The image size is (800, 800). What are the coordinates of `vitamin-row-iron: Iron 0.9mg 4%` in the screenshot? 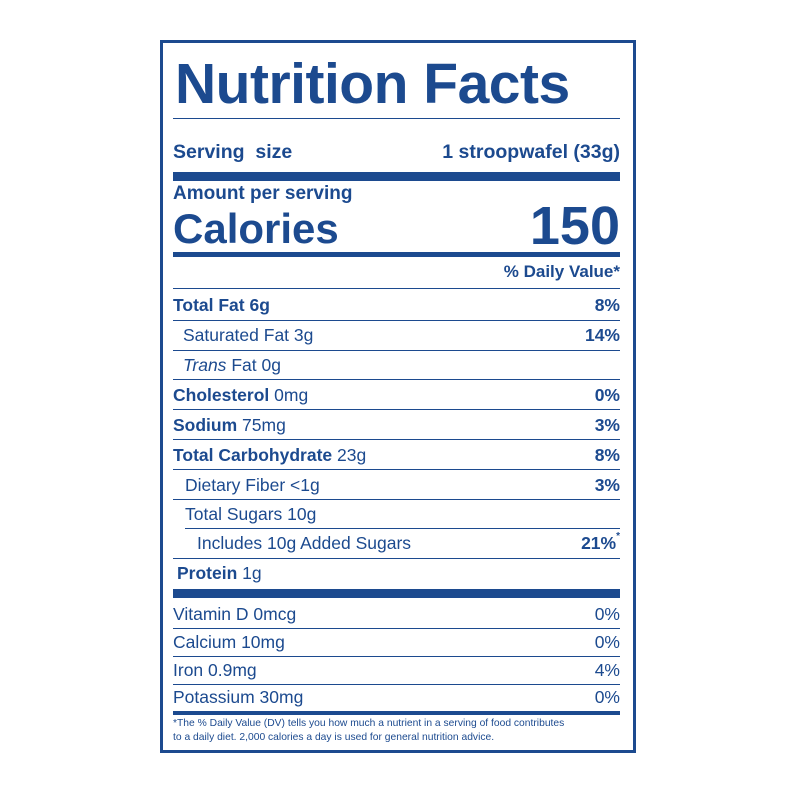 It's located at (396, 670).